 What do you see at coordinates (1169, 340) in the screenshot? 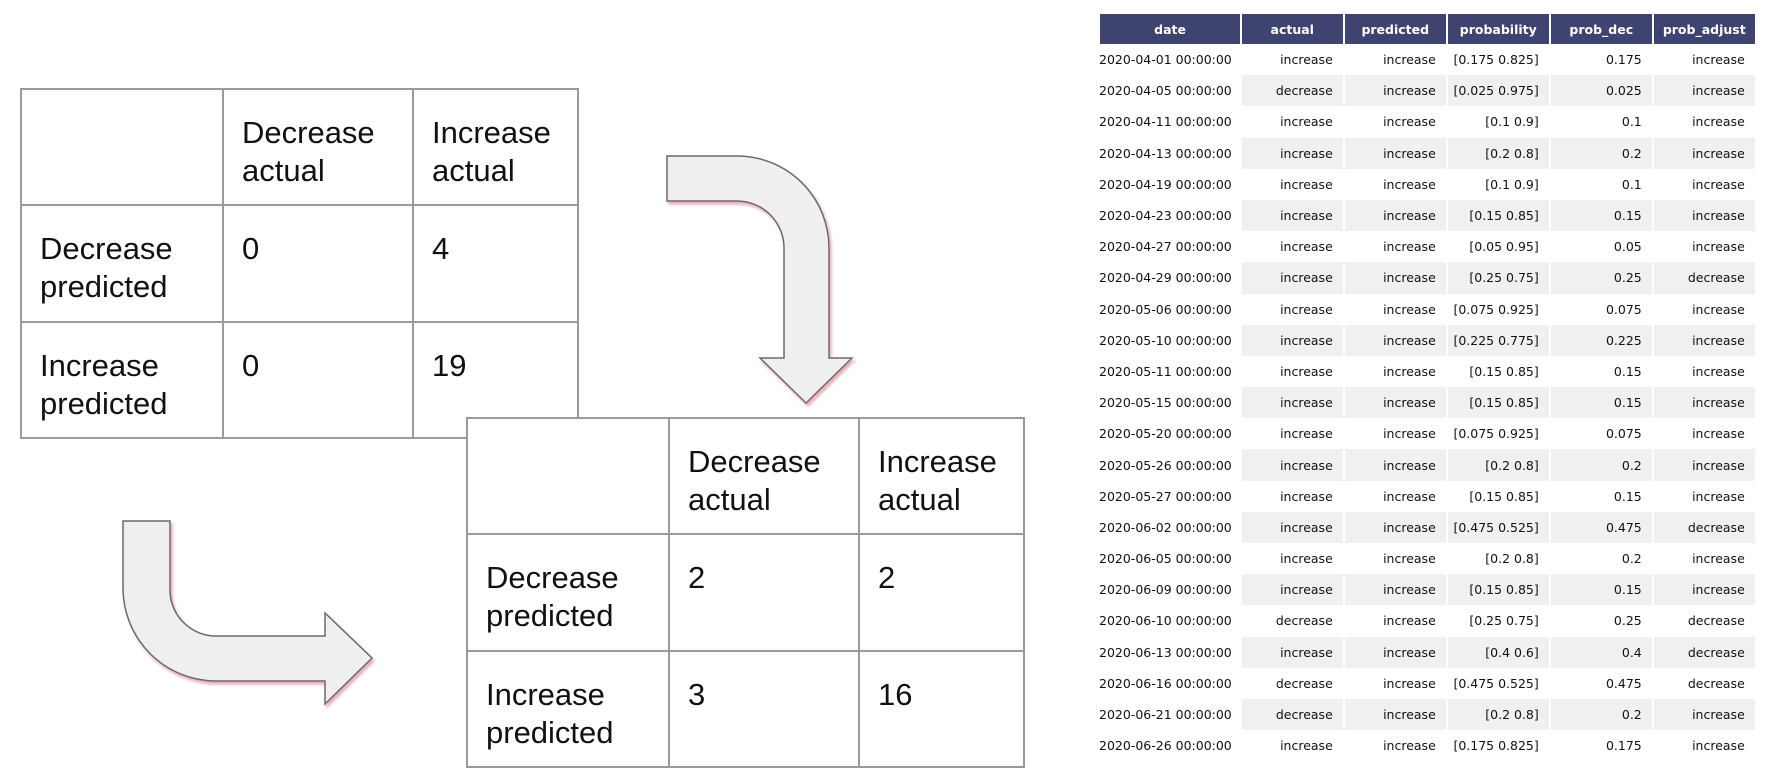
I see `cell-date: 2020-05-10 00:00:00` at bounding box center [1169, 340].